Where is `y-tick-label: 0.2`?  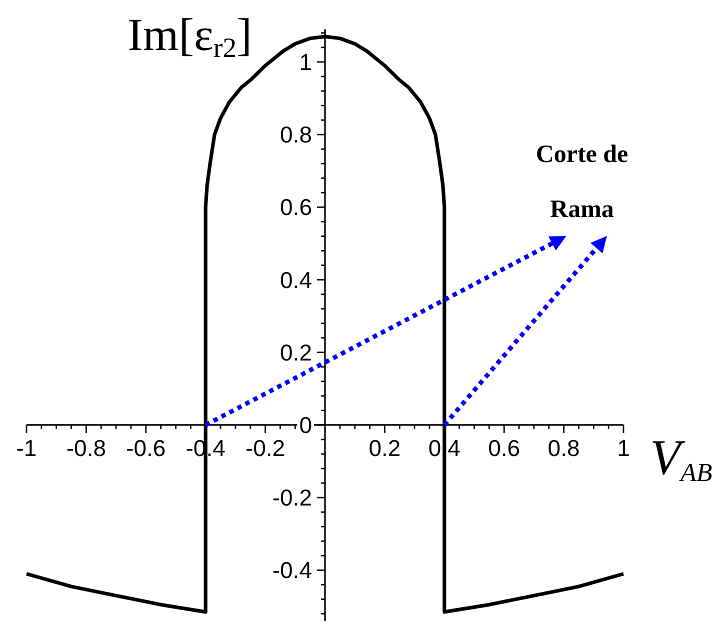 y-tick-label: 0.2 is located at coordinates (296, 352).